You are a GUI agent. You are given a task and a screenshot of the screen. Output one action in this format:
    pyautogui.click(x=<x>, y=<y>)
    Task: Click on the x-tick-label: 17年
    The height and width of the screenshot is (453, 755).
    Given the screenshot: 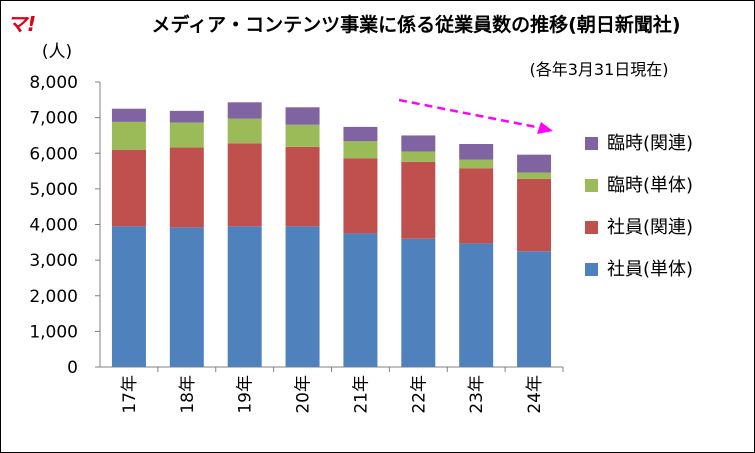 What is the action you would take?
    pyautogui.click(x=130, y=394)
    